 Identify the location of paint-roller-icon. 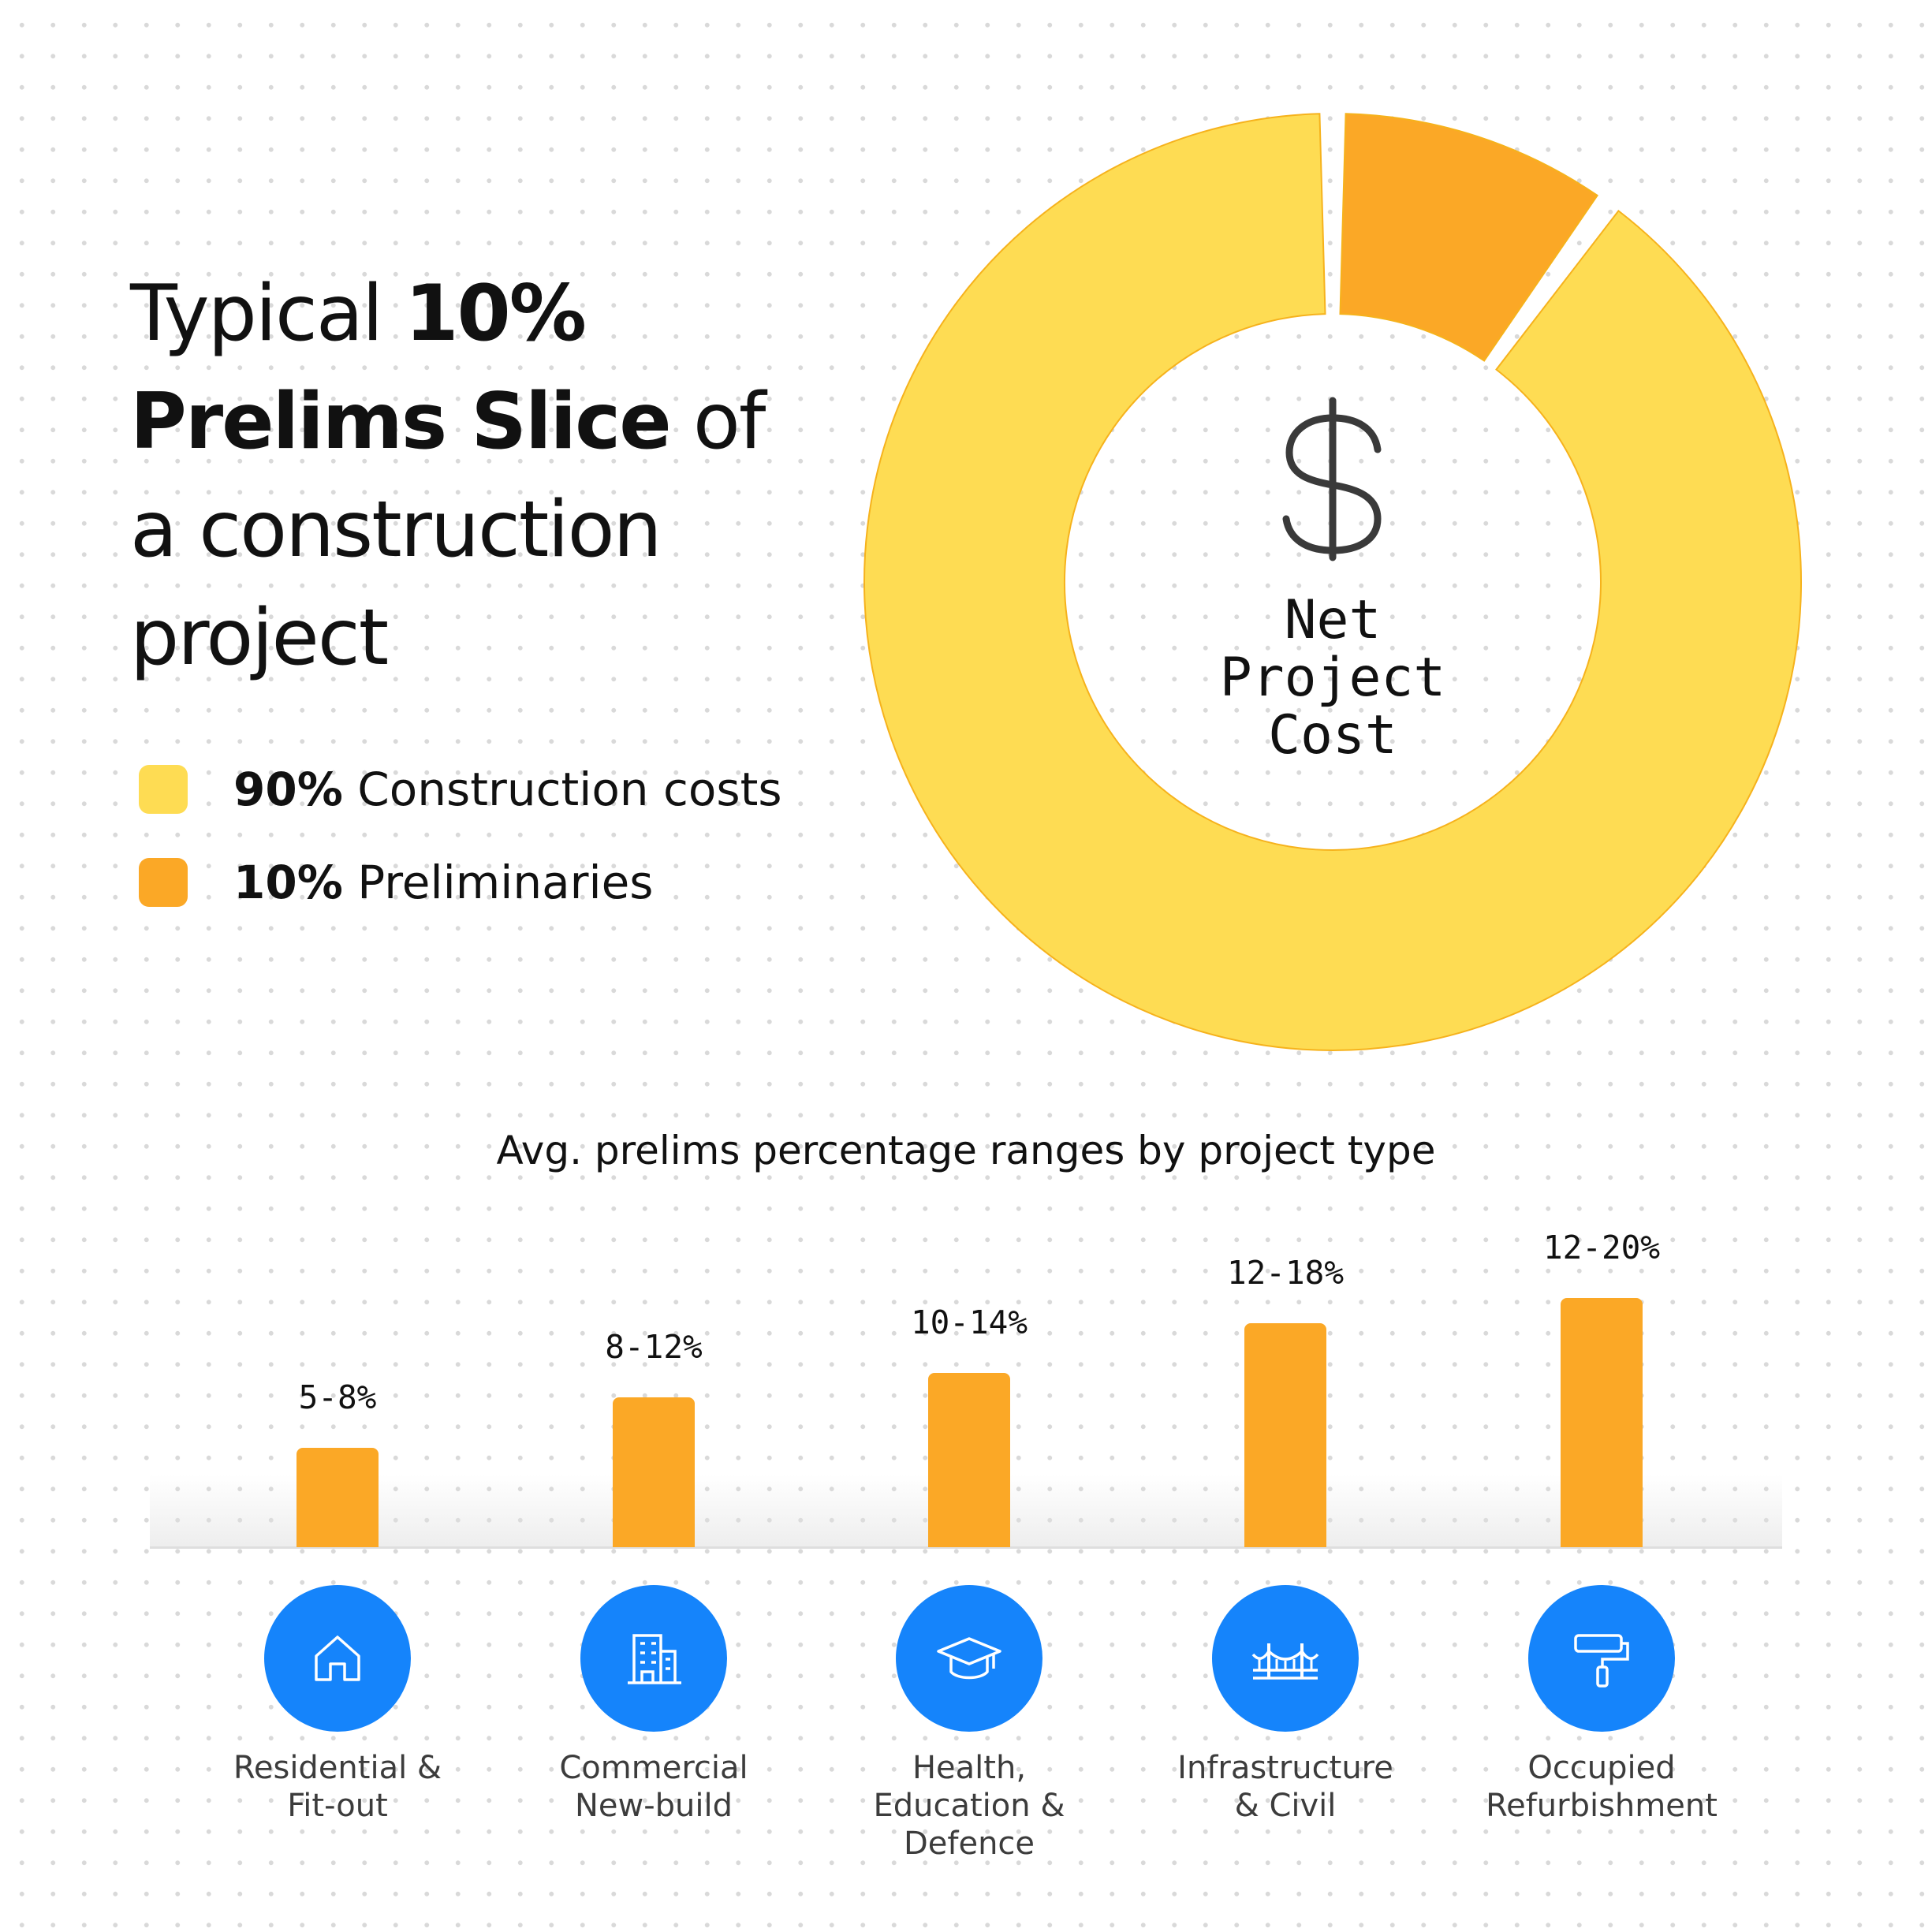
(1602, 1658).